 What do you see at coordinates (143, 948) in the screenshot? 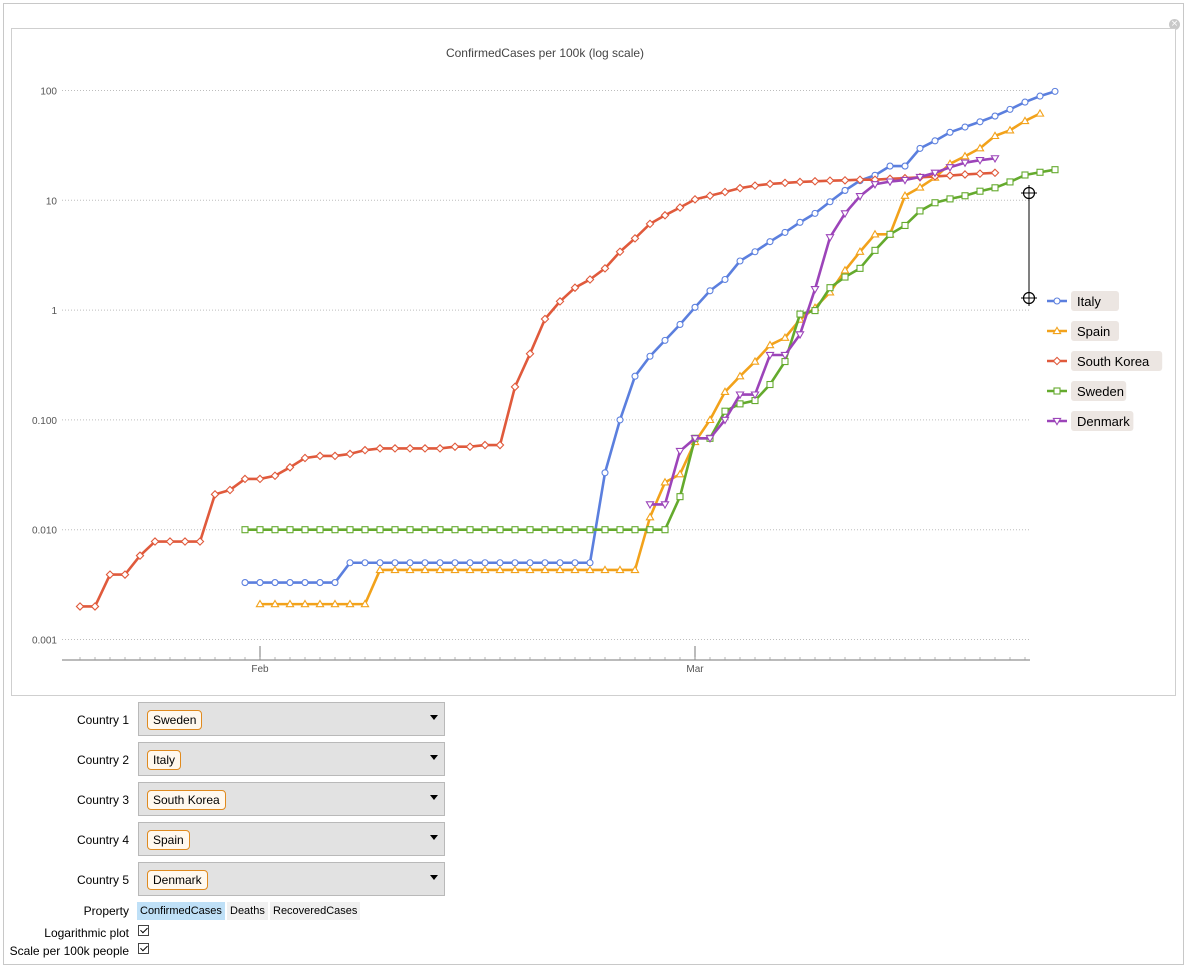
I see `scale-per-100k-checkbox` at bounding box center [143, 948].